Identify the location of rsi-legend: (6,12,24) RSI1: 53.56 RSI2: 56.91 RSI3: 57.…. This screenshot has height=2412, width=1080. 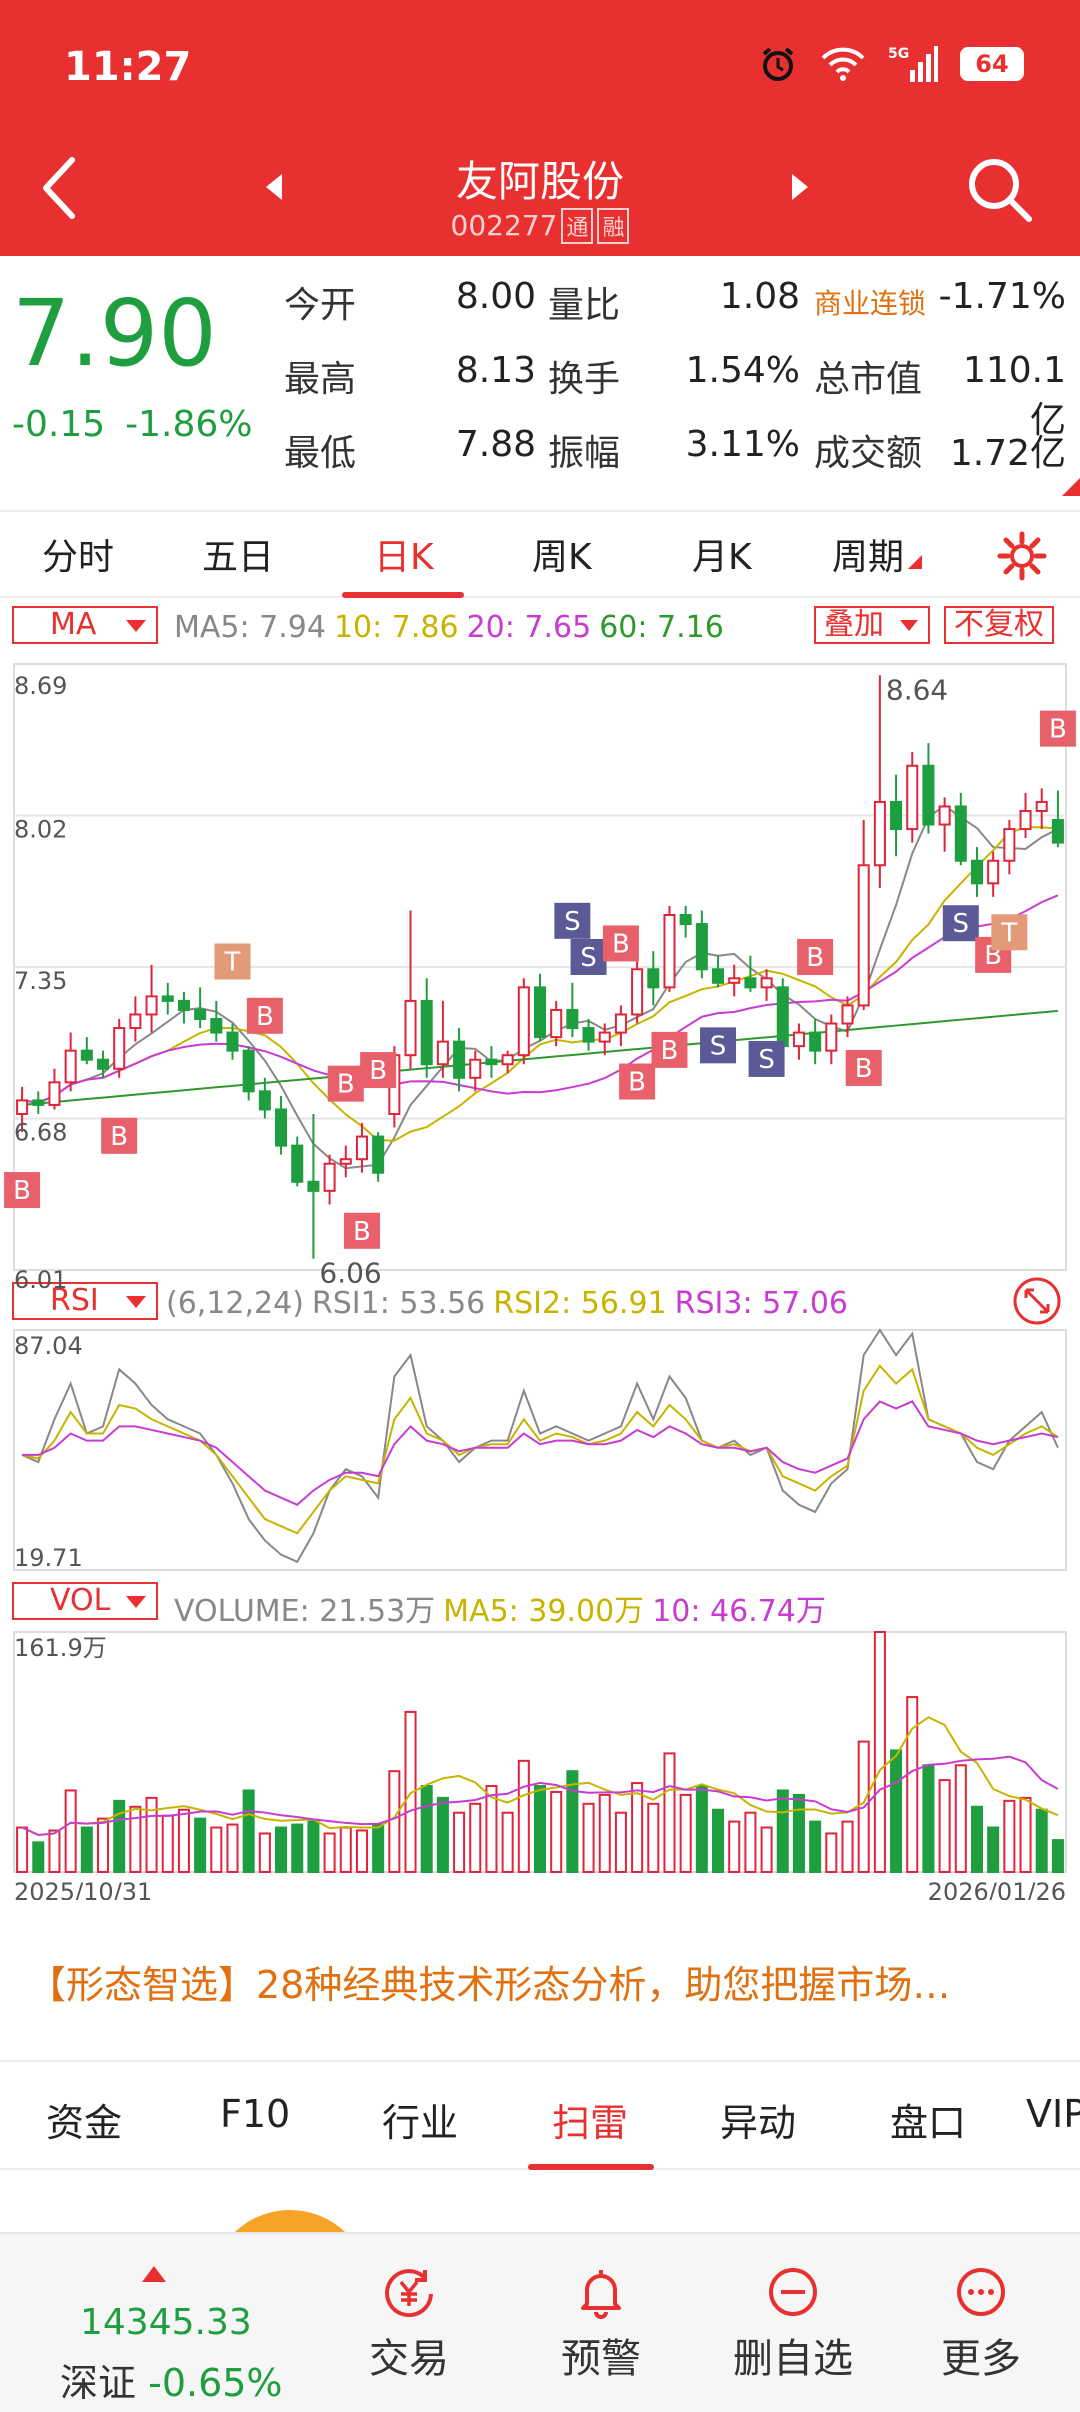
(511, 1303).